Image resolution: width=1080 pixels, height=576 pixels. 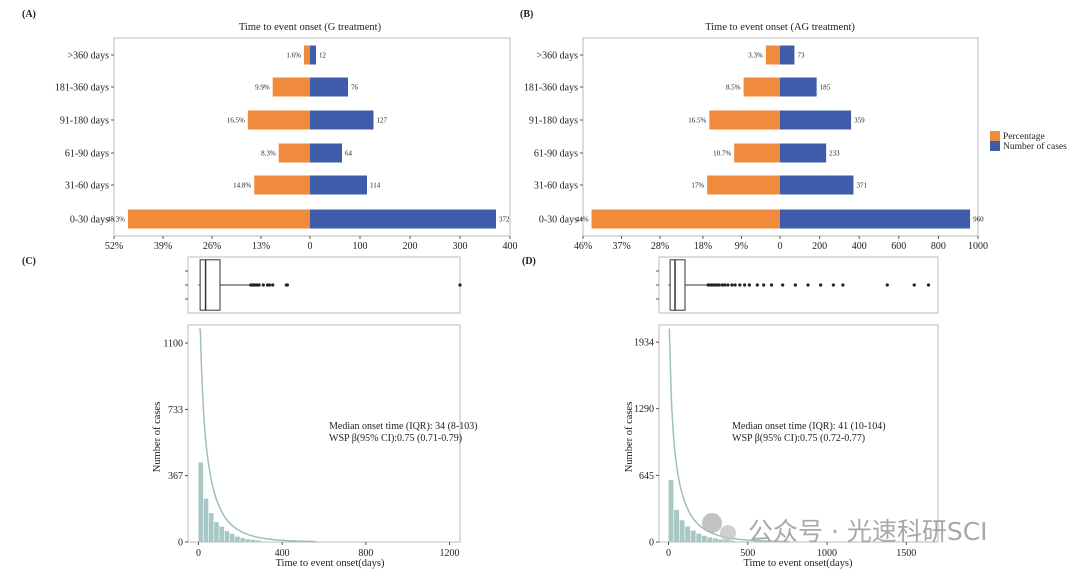 What do you see at coordinates (978, 246) in the screenshot?
I see `x-tick-label: 1000` at bounding box center [978, 246].